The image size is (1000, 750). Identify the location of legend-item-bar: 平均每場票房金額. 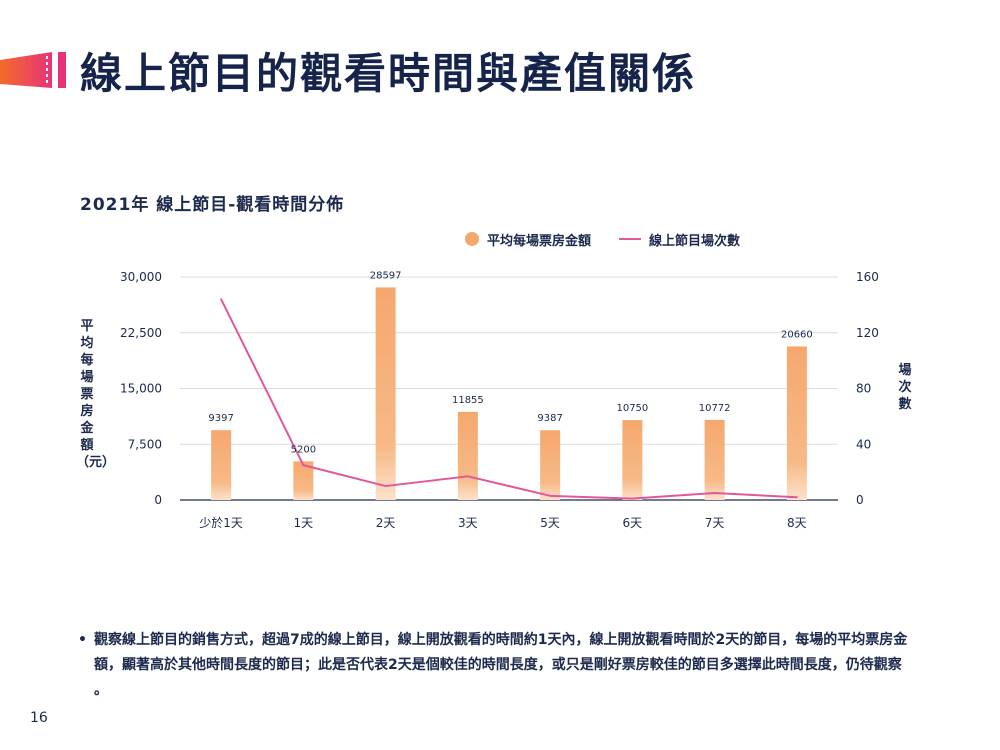
(528, 239).